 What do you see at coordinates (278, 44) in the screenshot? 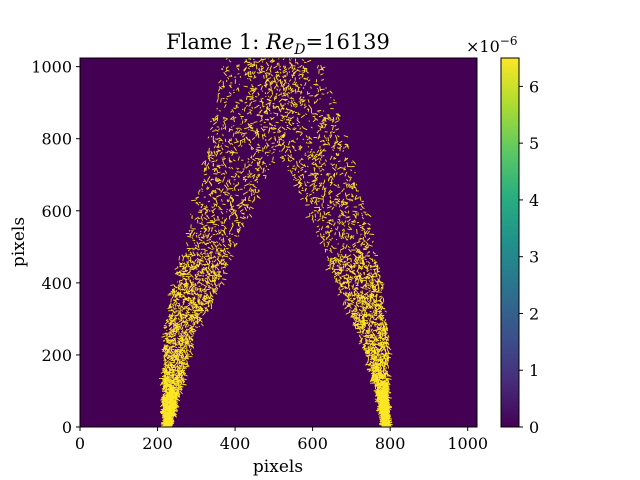
I see `chart-title: Flame 1: ReD=16139` at bounding box center [278, 44].